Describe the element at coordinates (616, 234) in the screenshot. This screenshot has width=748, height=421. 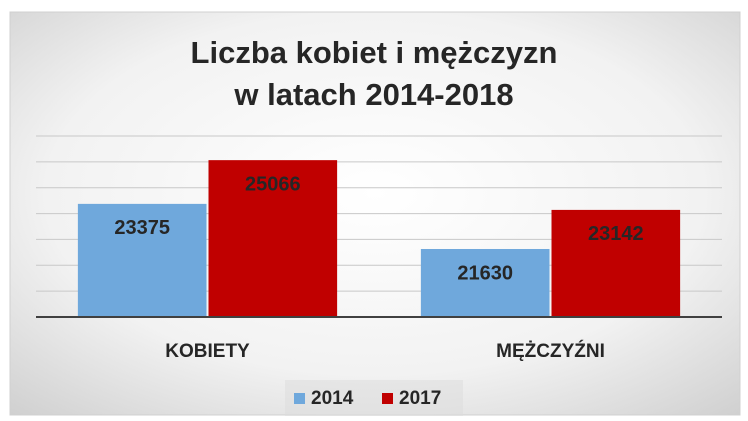
I see `data-label: 23142` at that location.